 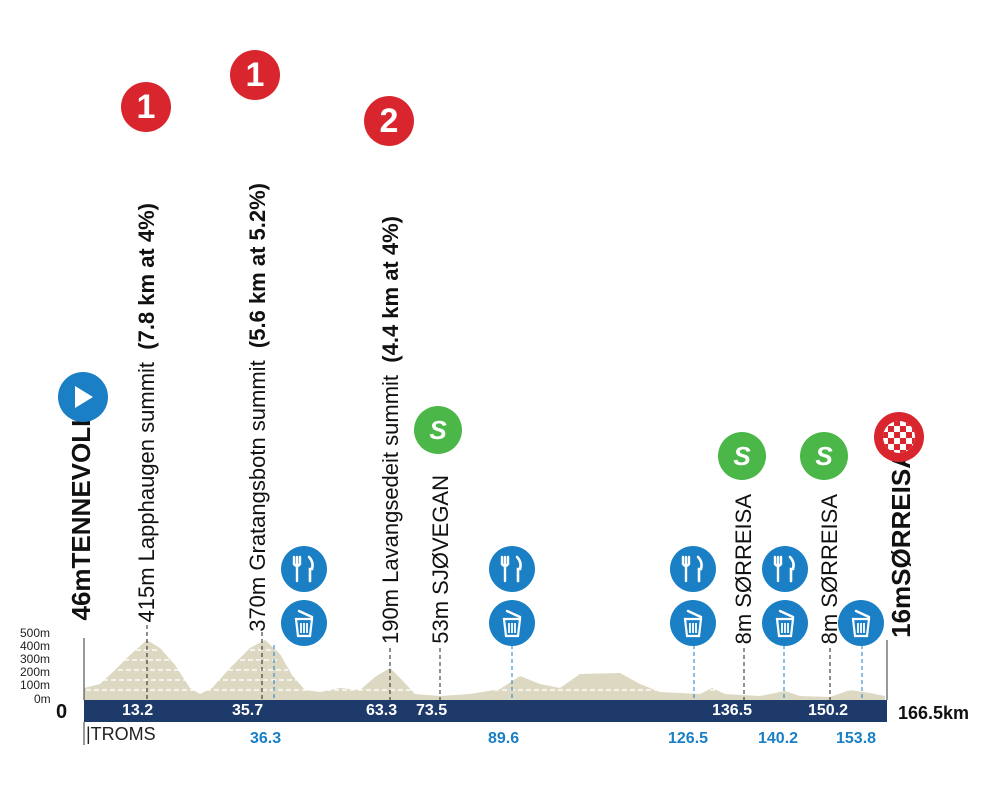 I want to click on alt-200: 200m, so click(x=35, y=672).